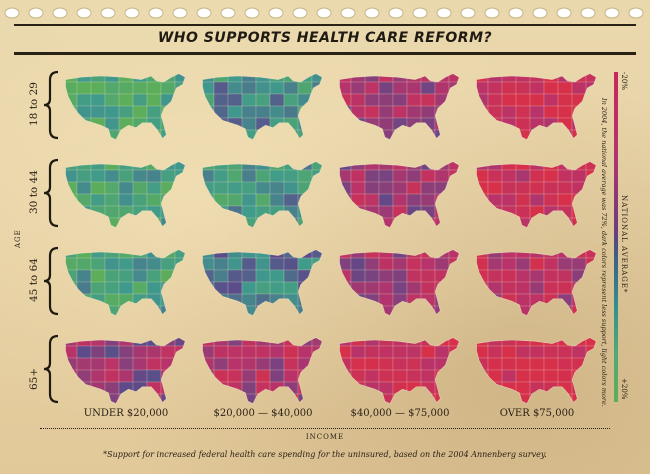 Image resolution: width=650 pixels, height=474 pixels. I want to click on row-brace, so click(51, 193).